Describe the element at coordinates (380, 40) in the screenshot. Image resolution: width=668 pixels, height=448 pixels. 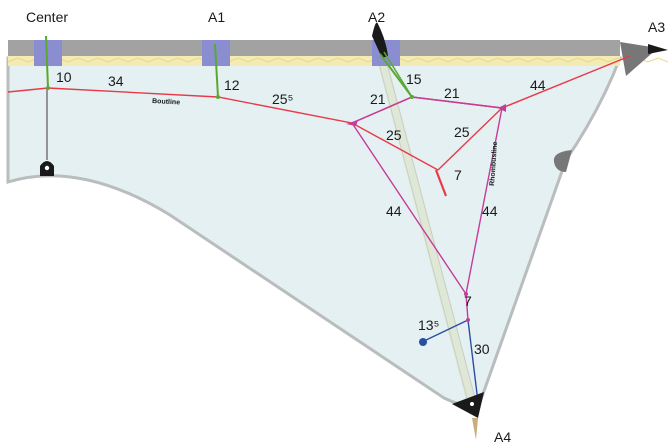
I see `a2-fitting` at that location.